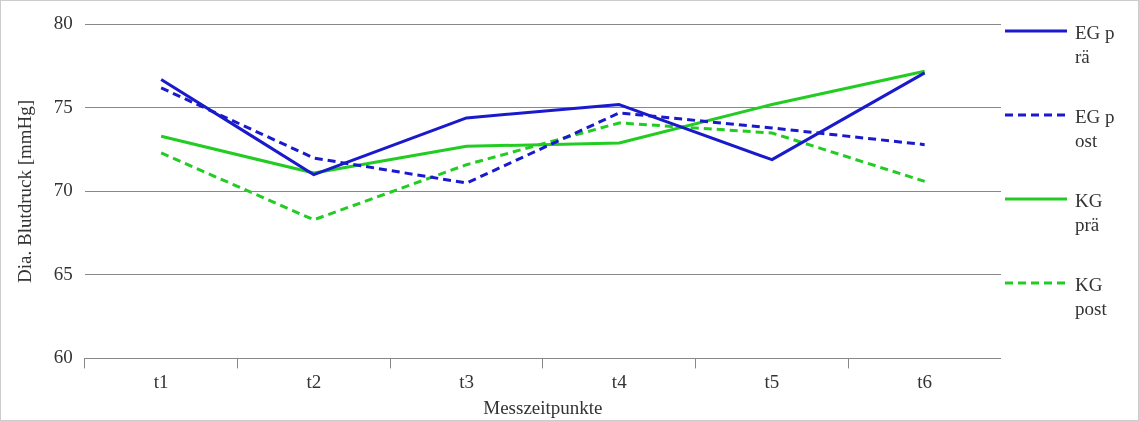 This screenshot has width=1139, height=421. What do you see at coordinates (314, 381) in the screenshot?
I see `x-tick-label: t2` at bounding box center [314, 381].